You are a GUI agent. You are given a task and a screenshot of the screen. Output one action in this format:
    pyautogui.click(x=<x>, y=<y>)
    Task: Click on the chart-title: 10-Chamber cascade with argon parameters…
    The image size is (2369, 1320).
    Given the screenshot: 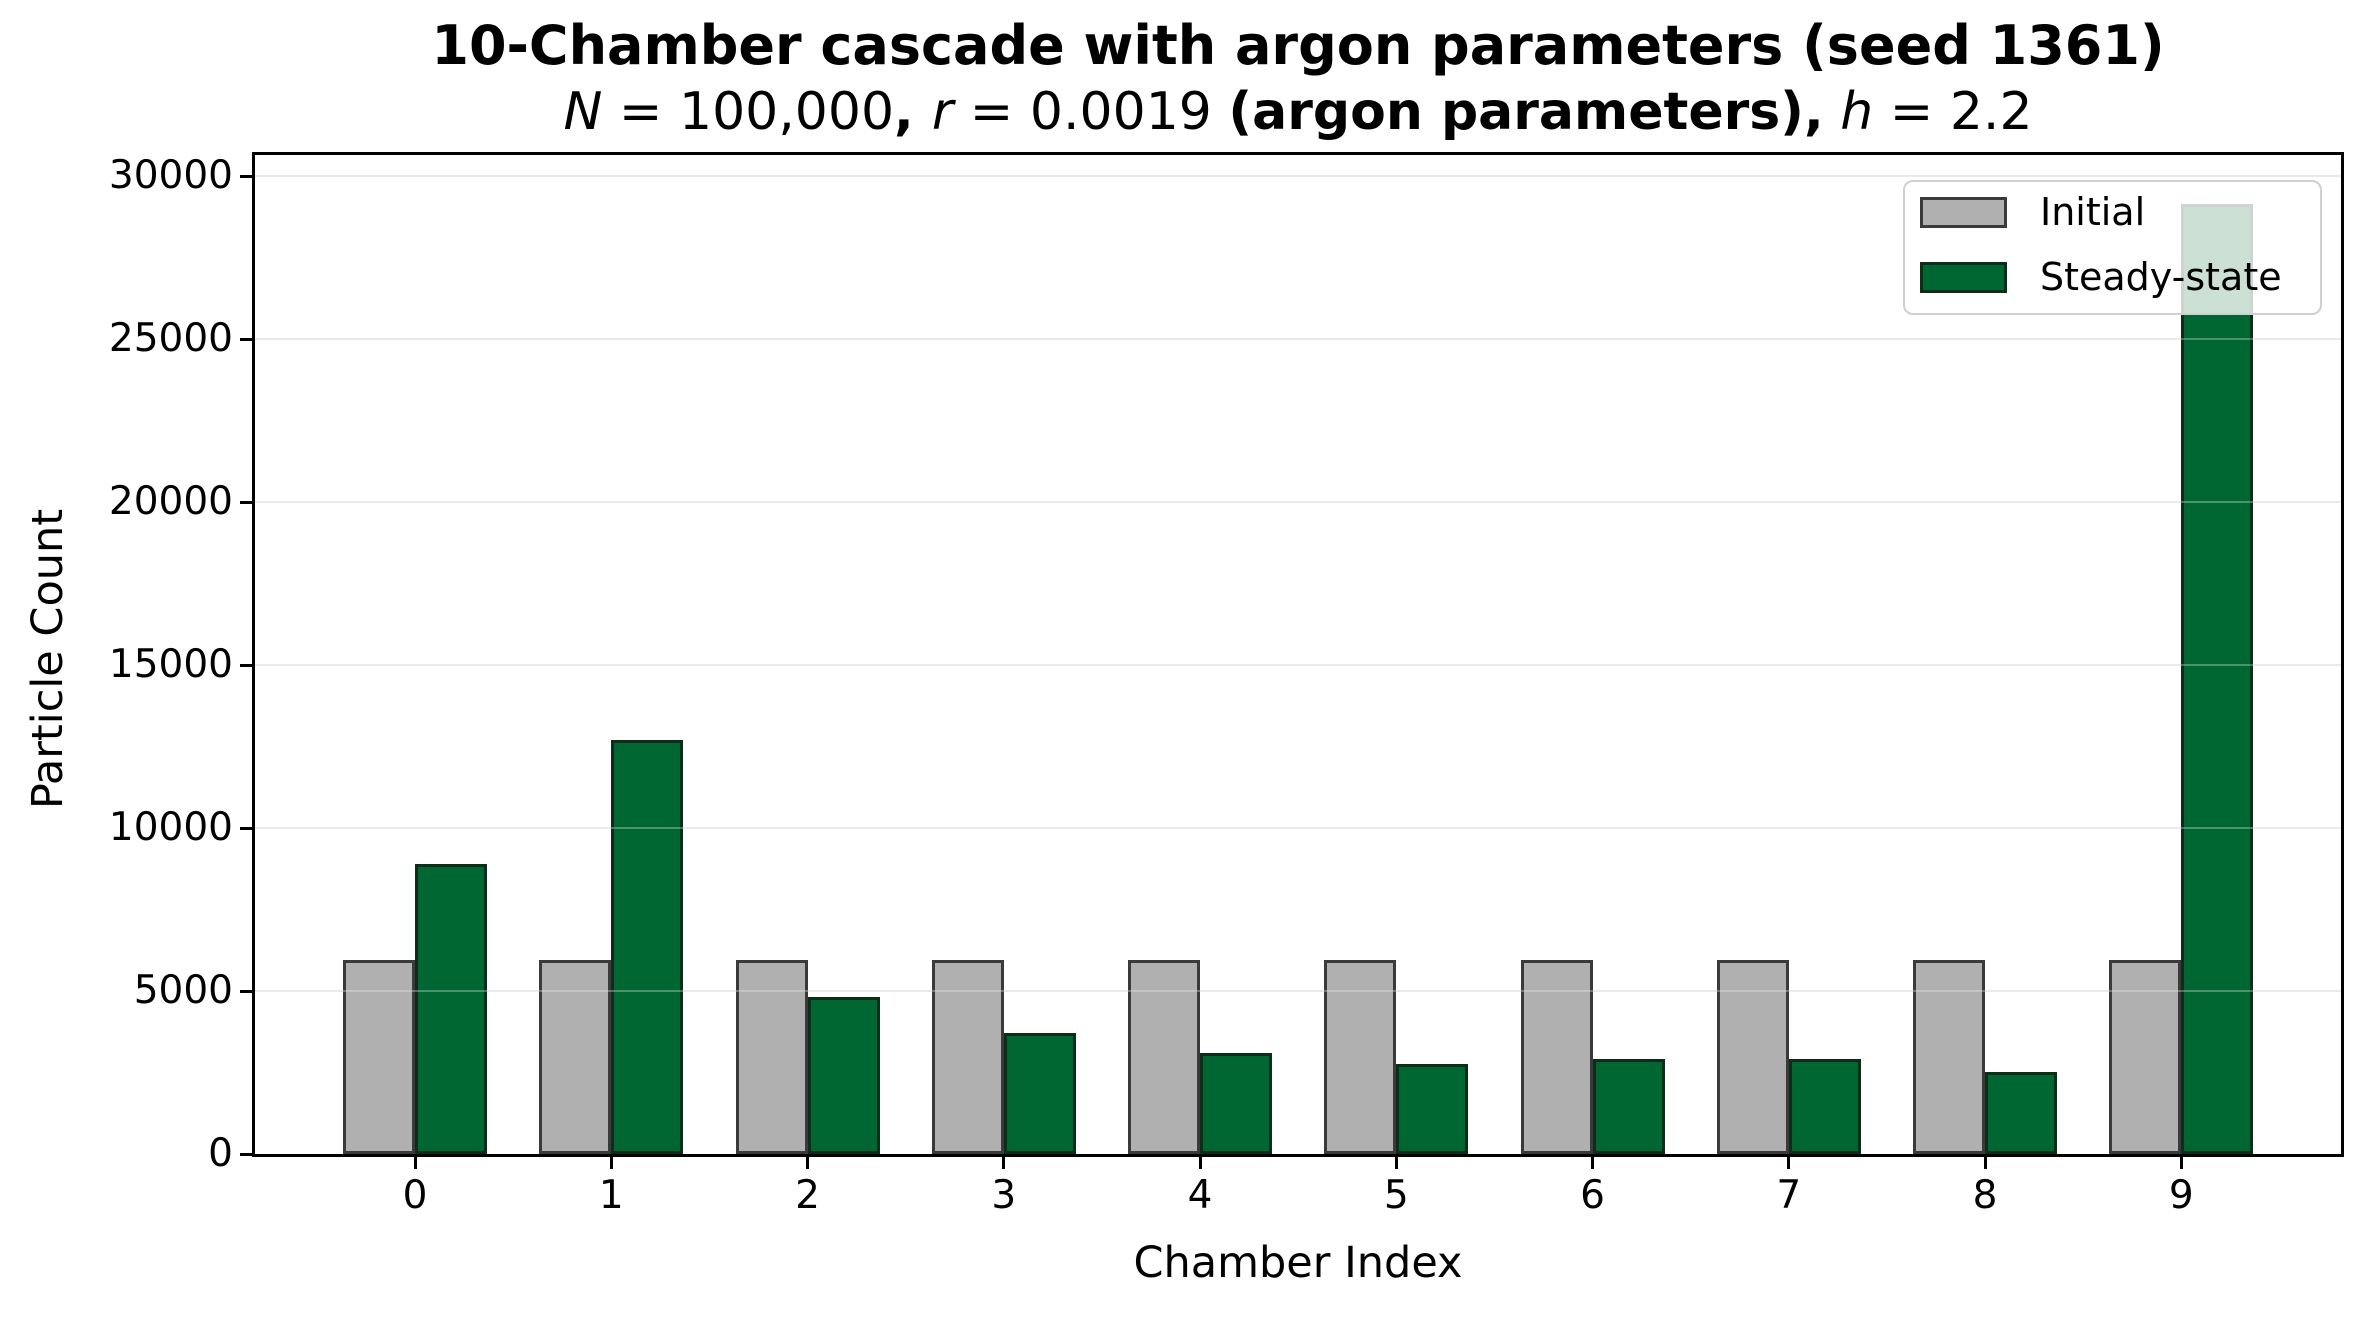 What is the action you would take?
    pyautogui.click(x=1298, y=45)
    